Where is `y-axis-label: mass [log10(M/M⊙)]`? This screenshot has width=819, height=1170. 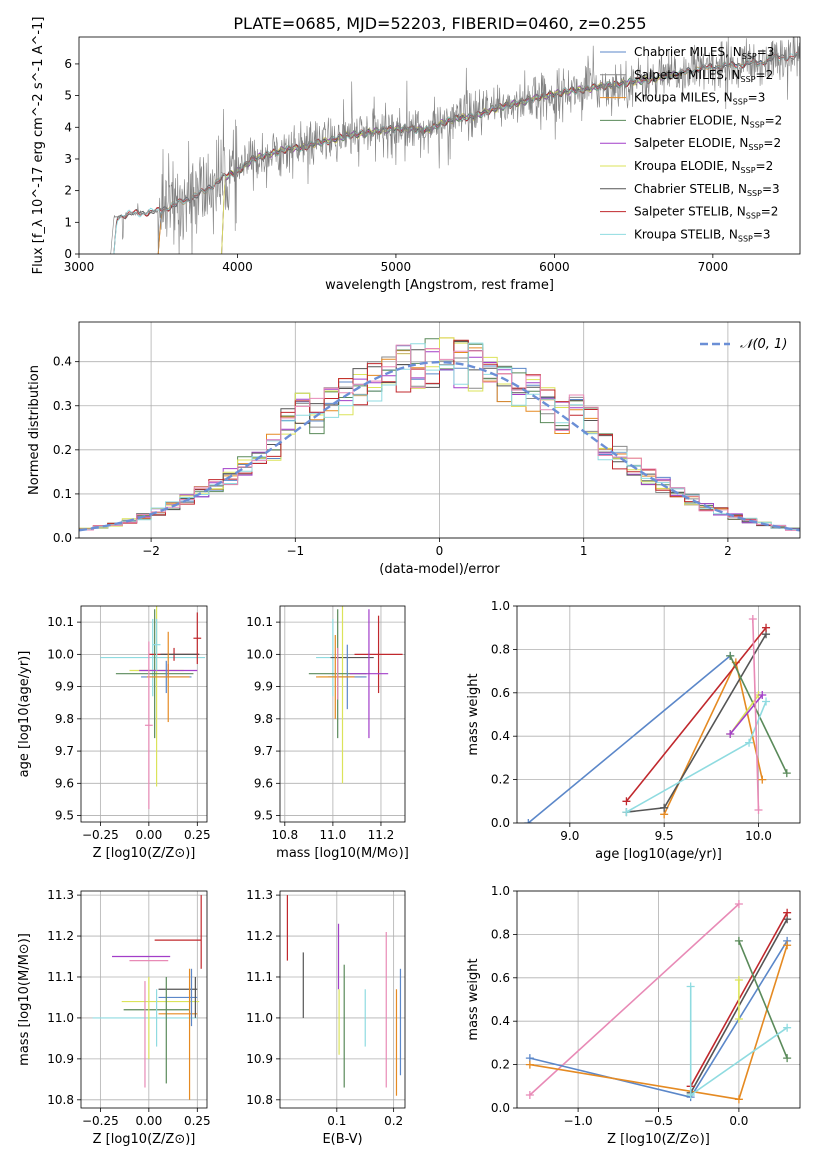 y-axis-label: mass [log10(M/M⊙)] is located at coordinates (24, 999).